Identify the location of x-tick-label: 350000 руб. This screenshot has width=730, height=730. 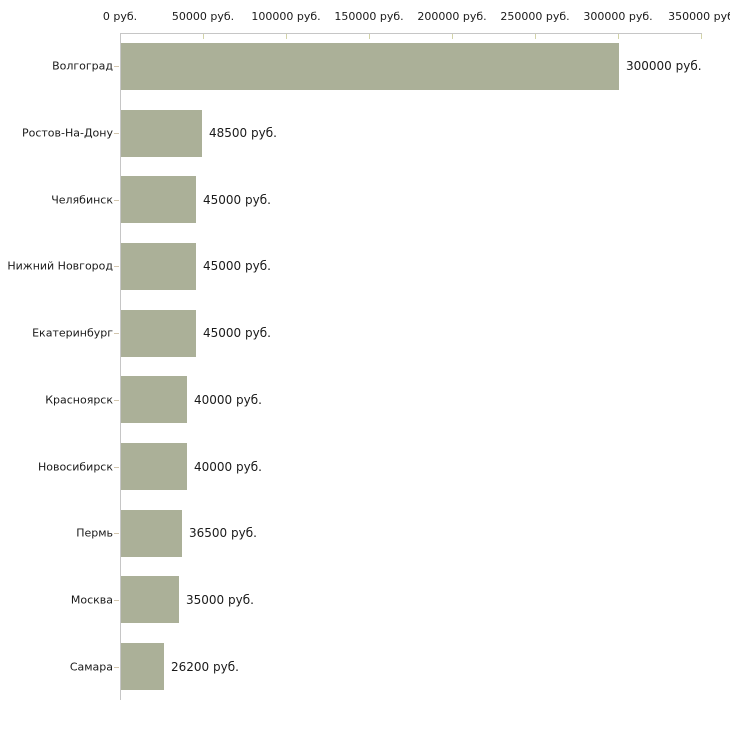
(699, 16).